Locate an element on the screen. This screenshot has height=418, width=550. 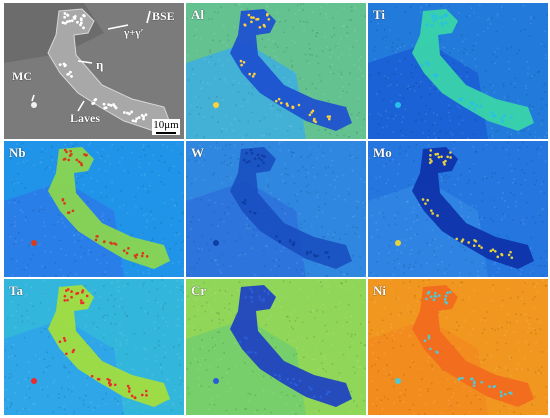
ta-map-image is located at coordinates (94, 347).